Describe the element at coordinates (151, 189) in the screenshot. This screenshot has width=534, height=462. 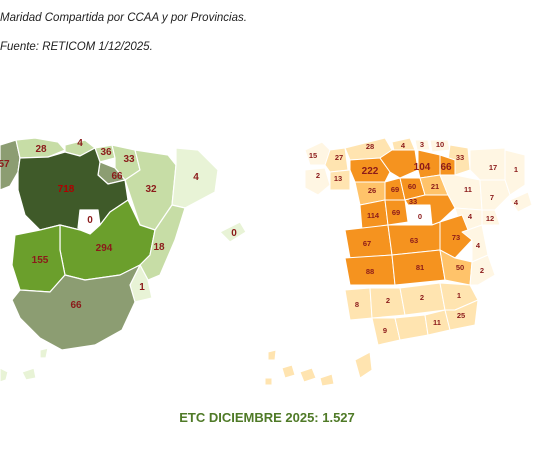
I see `label-aragon: 32` at that location.